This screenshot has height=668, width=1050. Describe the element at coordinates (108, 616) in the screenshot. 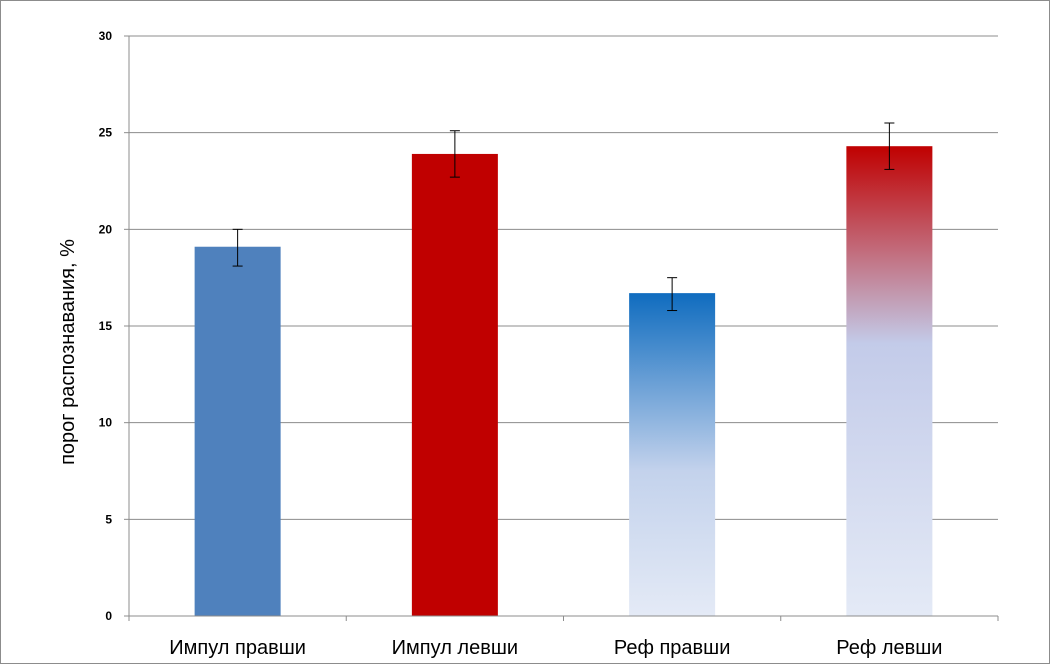

I see `y-tick-label: 0` at that location.